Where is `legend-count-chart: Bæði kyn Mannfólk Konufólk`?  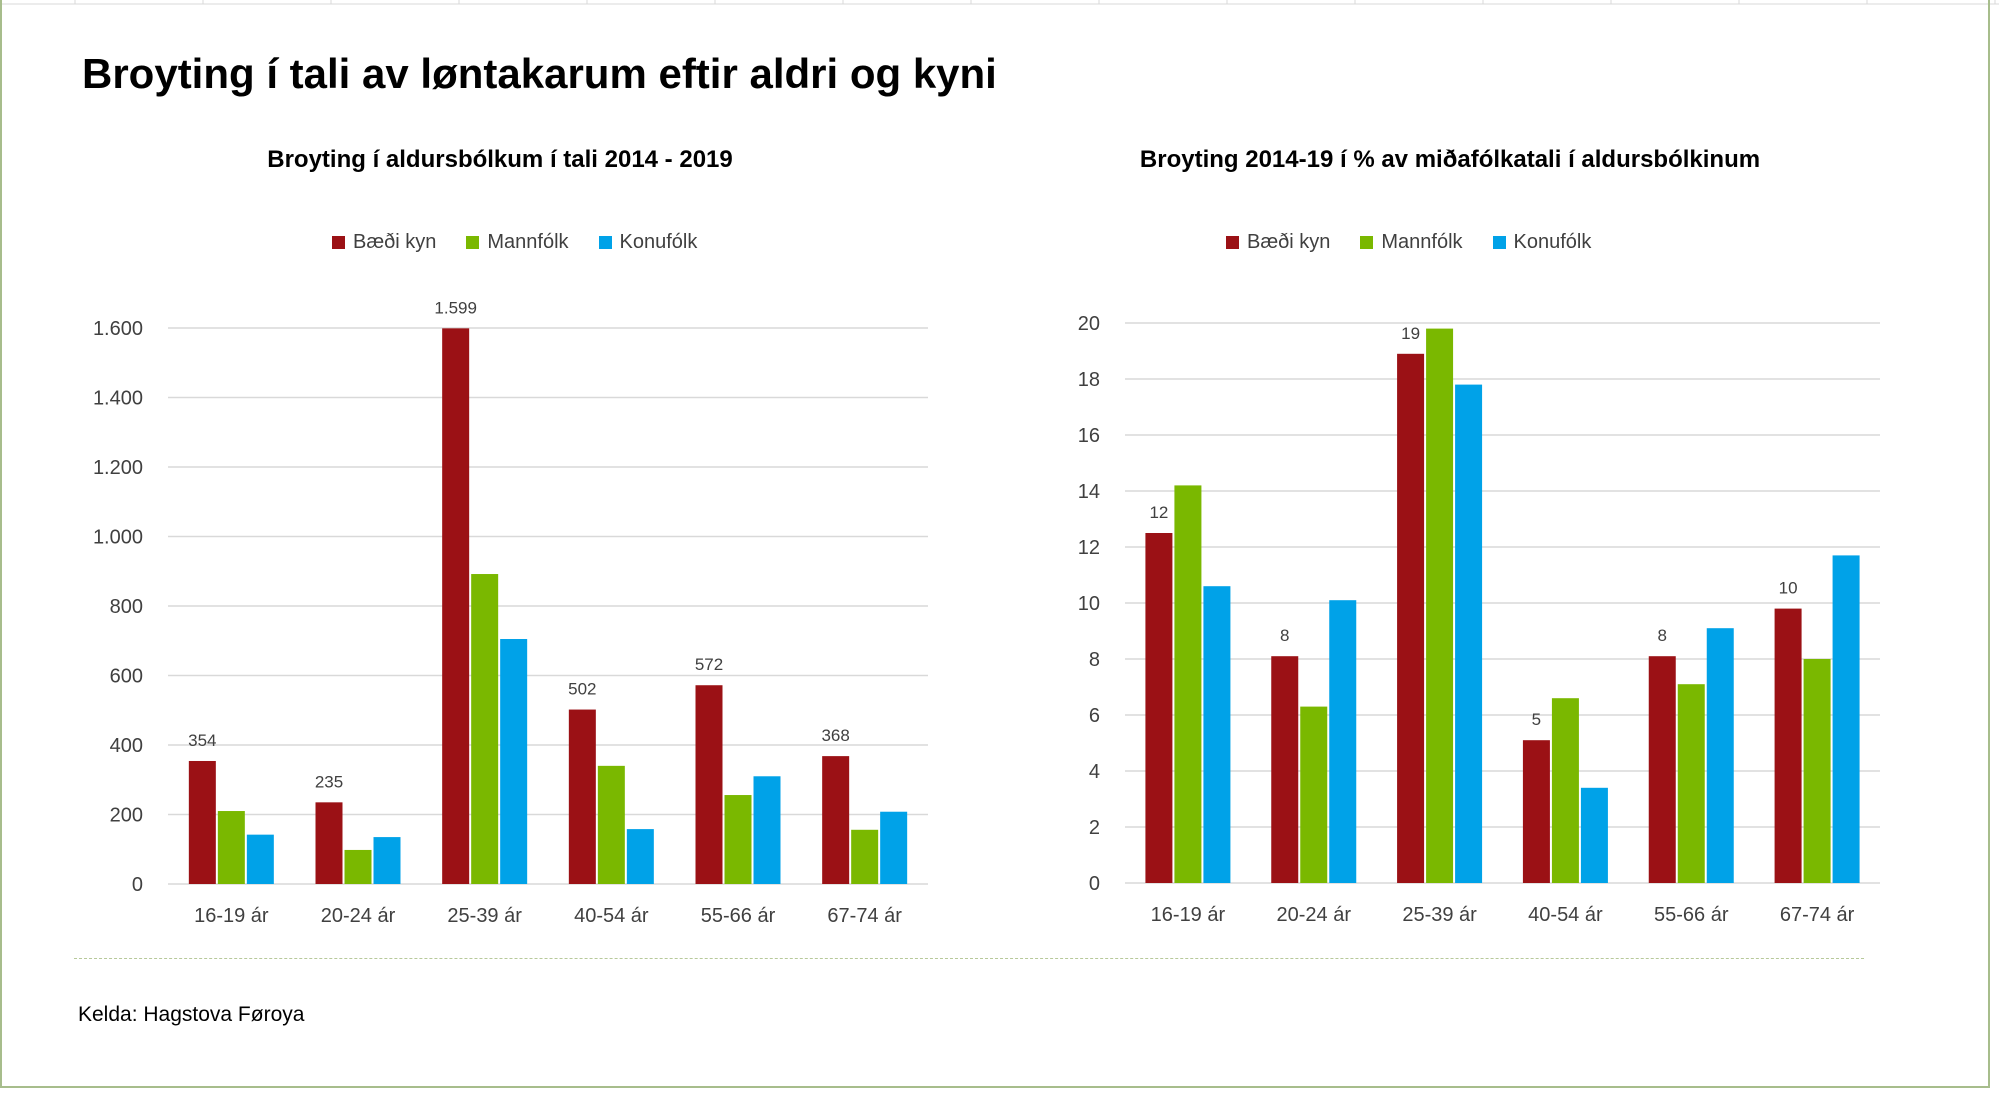 legend-count-chart: Bæði kyn Mannfólk Konufólk is located at coordinates (514, 242).